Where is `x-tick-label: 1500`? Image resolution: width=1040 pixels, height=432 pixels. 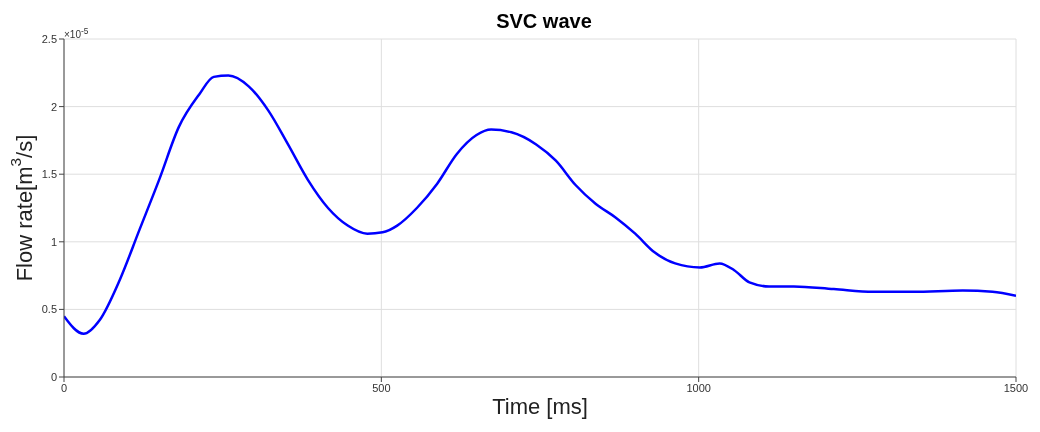 x-tick-label: 1500 is located at coordinates (1016, 387).